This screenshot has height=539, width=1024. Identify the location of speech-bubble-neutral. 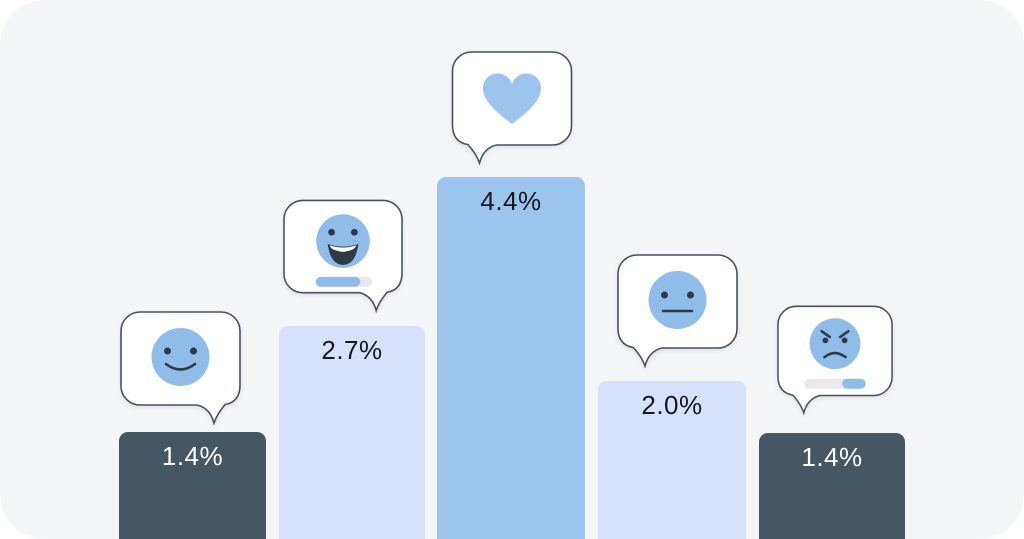
(677, 311).